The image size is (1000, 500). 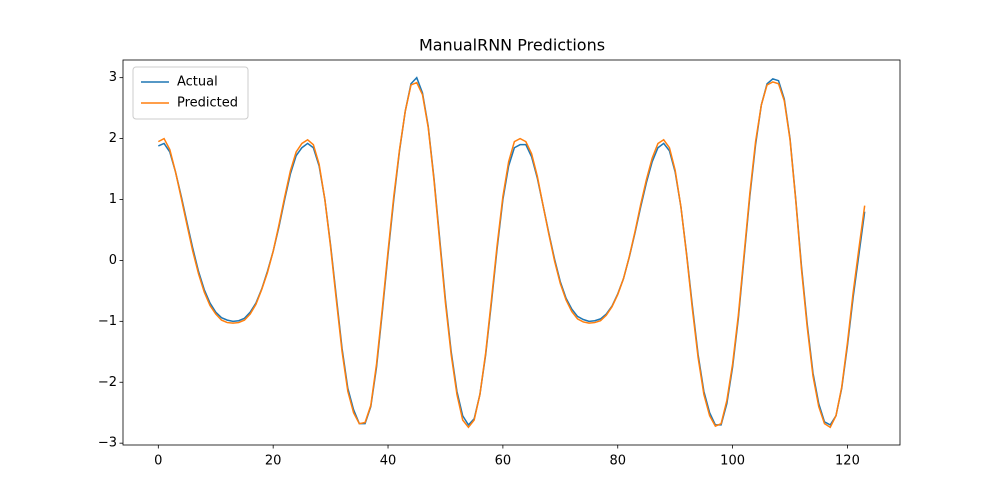 I want to click on legend: Actual Predicted, so click(x=190, y=93).